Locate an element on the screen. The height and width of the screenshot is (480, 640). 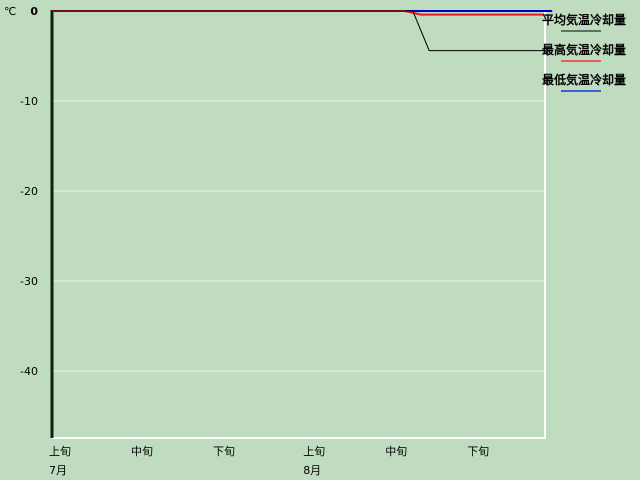
month-label: 8月 is located at coordinates (312, 470).